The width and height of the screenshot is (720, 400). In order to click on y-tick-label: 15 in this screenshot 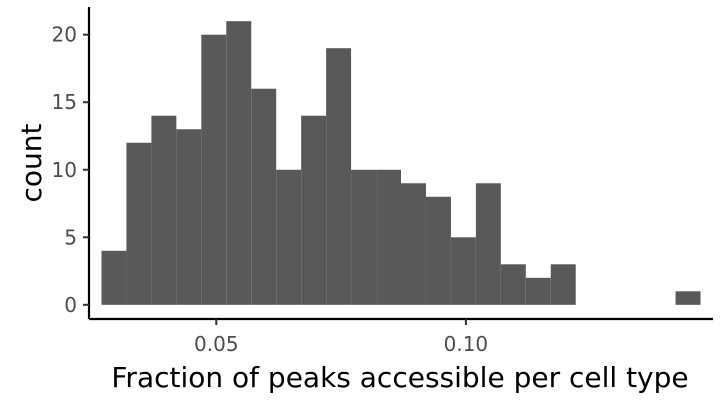, I will do `click(64, 102)`.